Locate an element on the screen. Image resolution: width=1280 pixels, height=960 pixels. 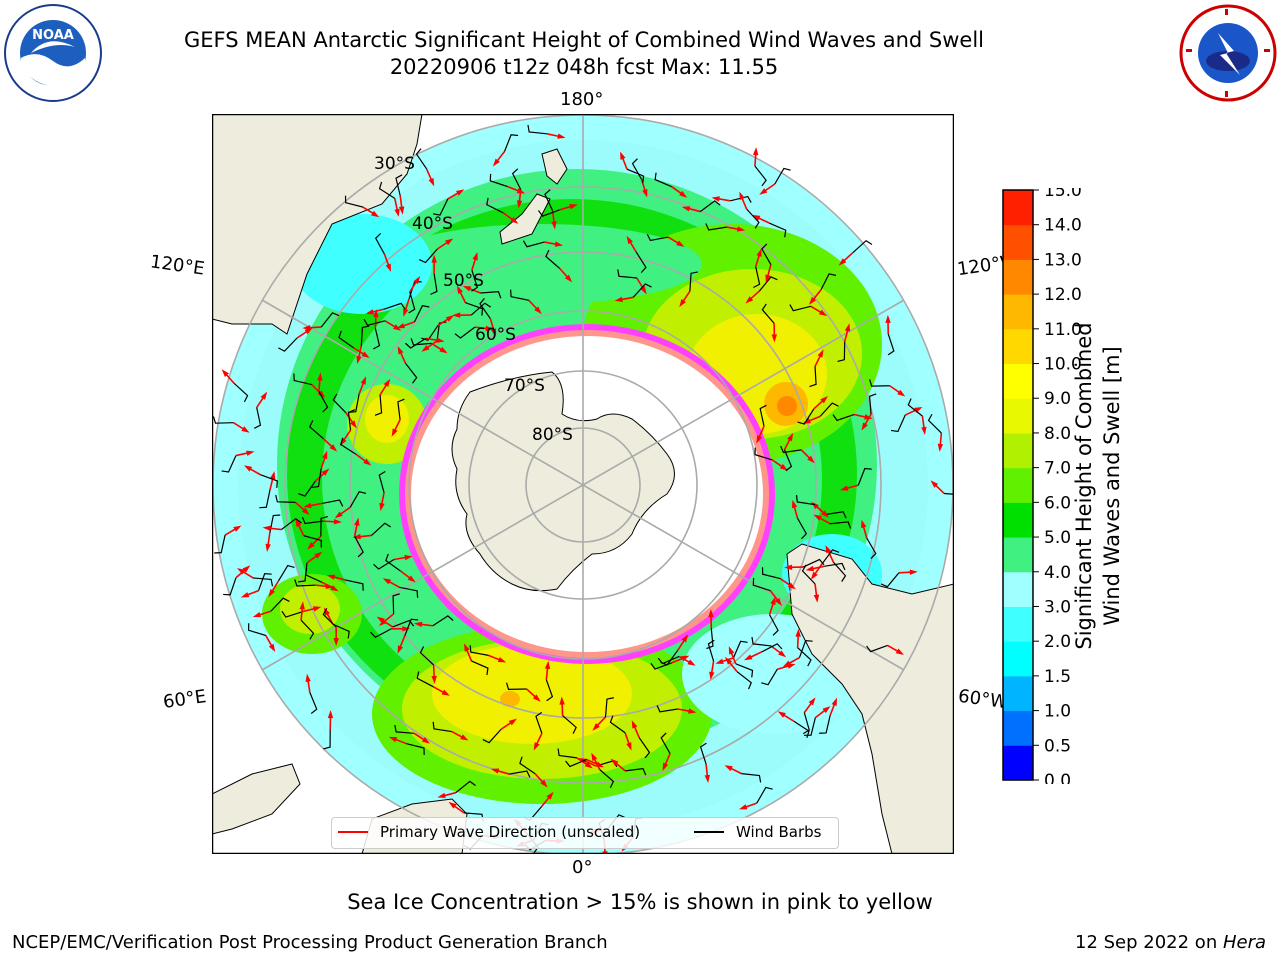
legend-item-wind-barbs: Wind Barbs is located at coordinates (757, 832).